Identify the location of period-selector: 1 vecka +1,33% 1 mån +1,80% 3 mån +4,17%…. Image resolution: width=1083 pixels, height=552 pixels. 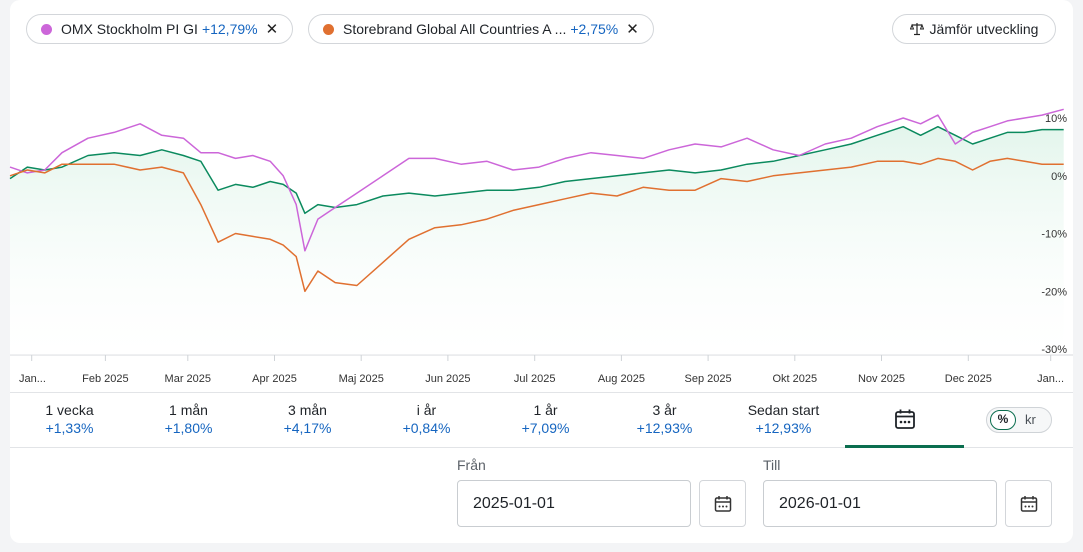
(541, 420).